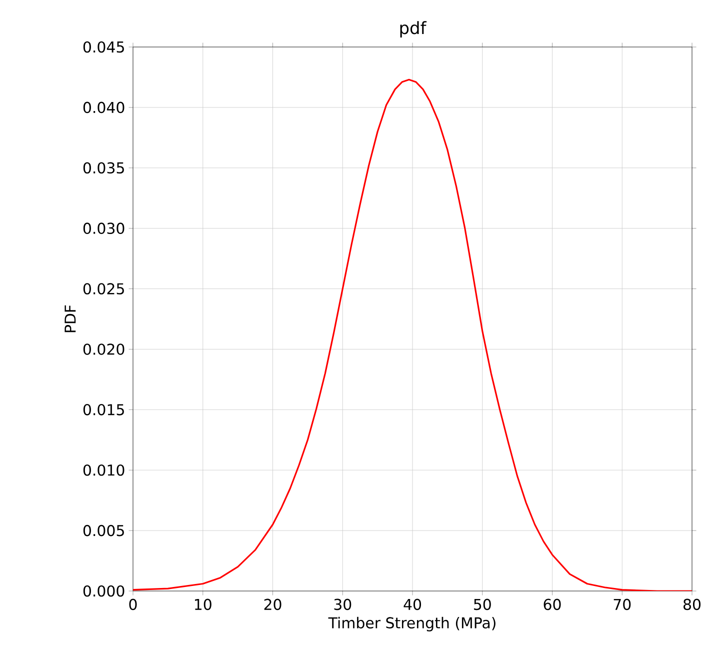  What do you see at coordinates (103, 591) in the screenshot?
I see `y-tick-label: 0.000` at bounding box center [103, 591].